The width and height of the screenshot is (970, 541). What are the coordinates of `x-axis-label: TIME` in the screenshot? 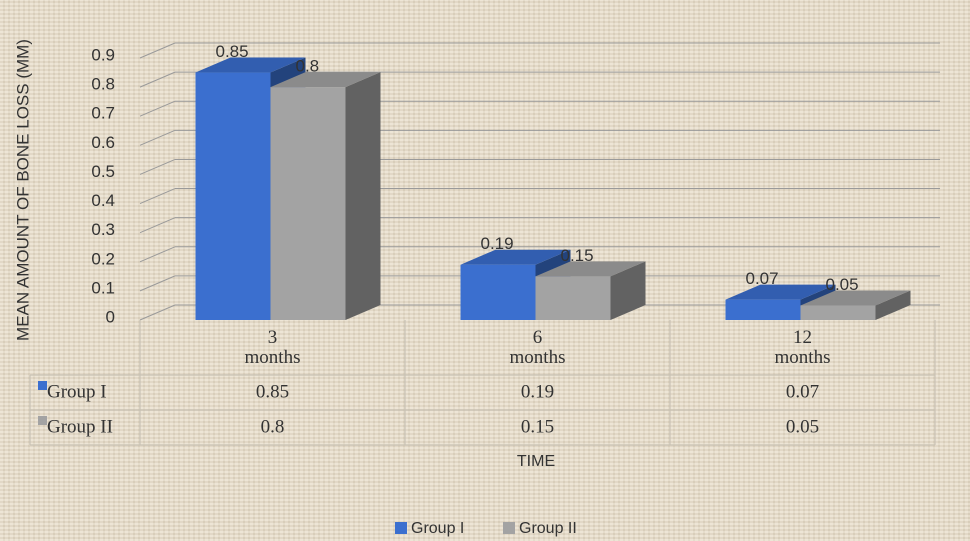 It's located at (536, 461).